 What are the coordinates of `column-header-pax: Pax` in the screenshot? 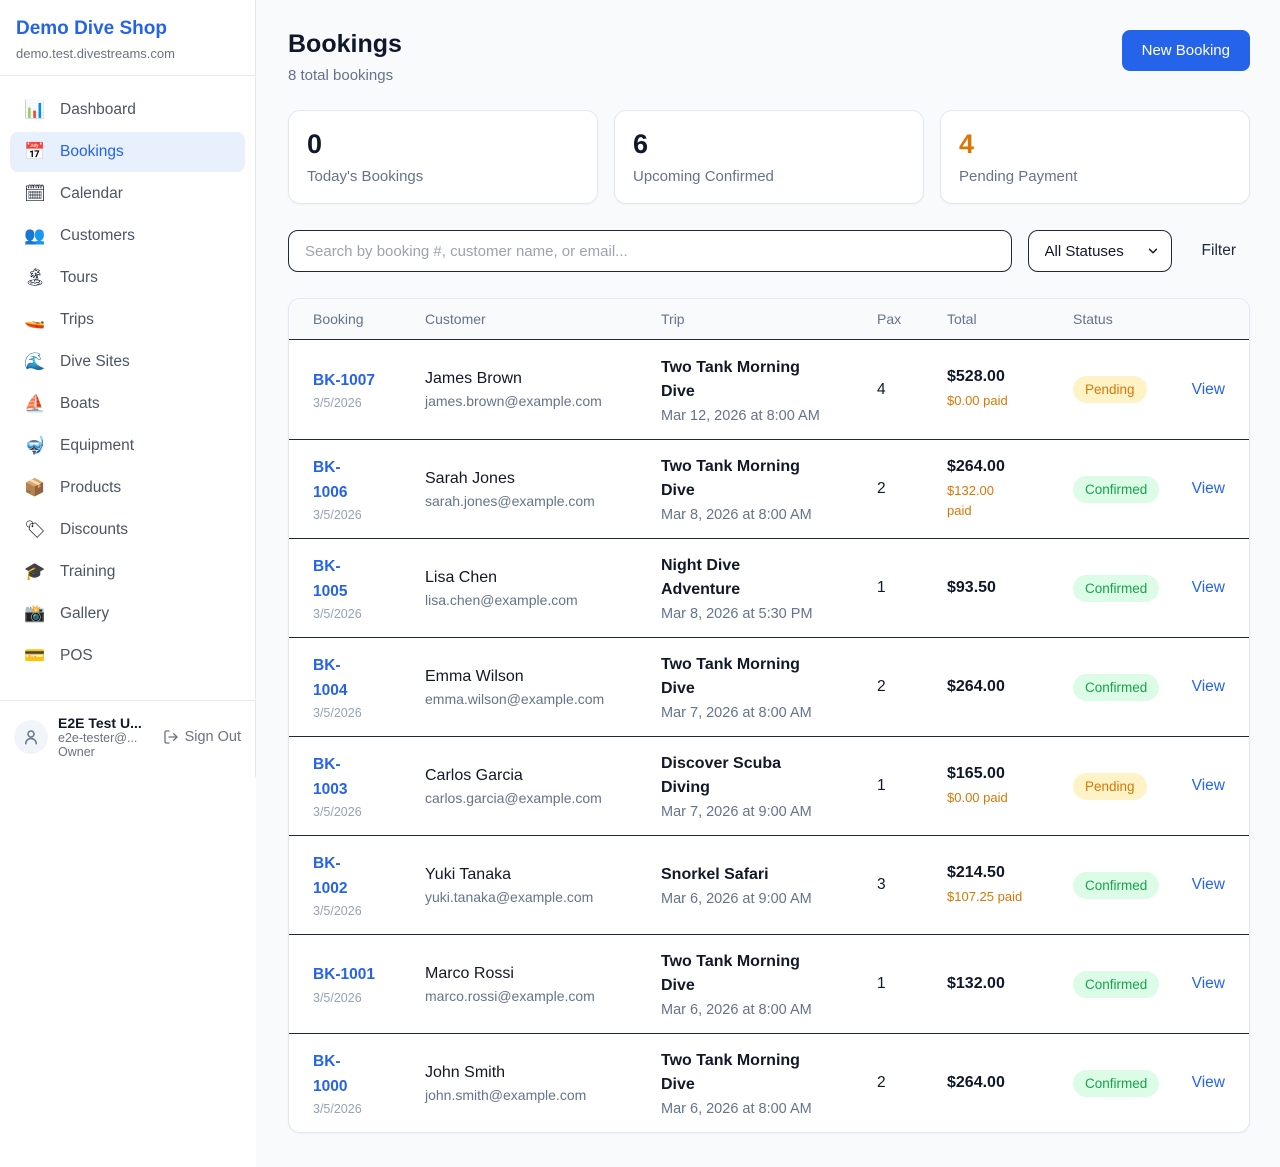 It's located at (889, 319).